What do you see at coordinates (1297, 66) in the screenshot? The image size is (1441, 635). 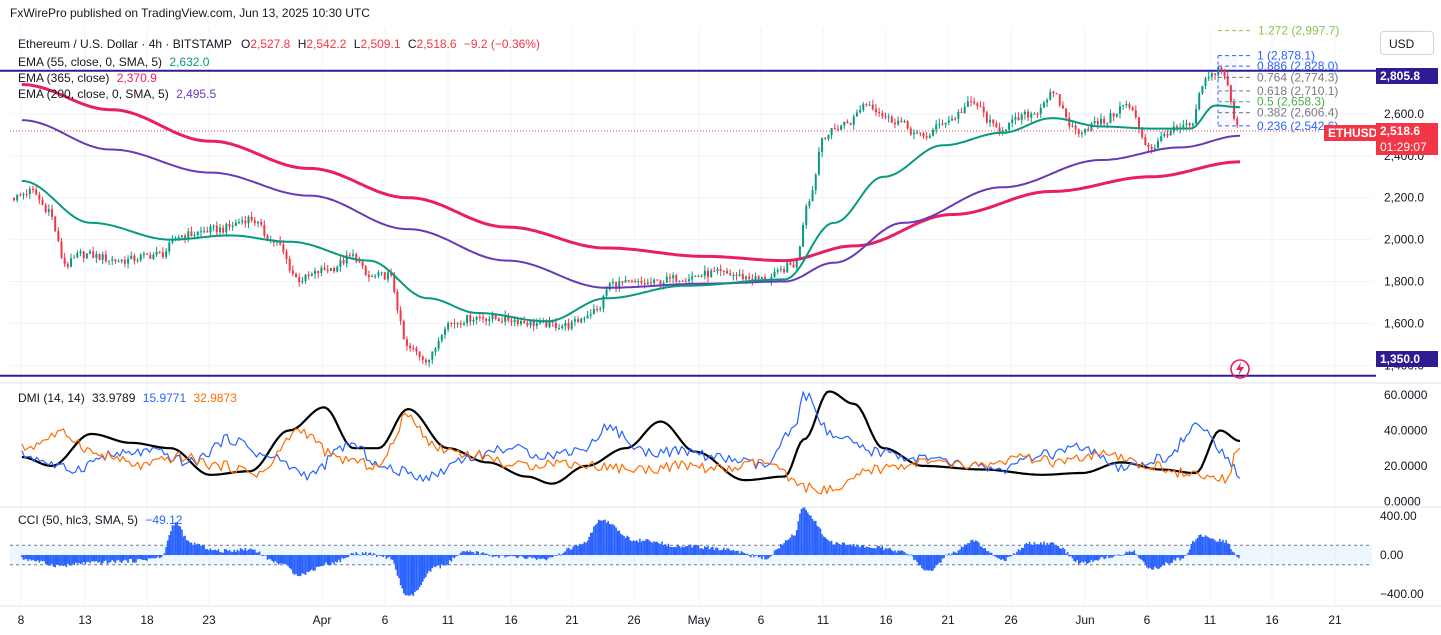 I see `fib-level-label: 0.886 (2,828.0)` at bounding box center [1297, 66].